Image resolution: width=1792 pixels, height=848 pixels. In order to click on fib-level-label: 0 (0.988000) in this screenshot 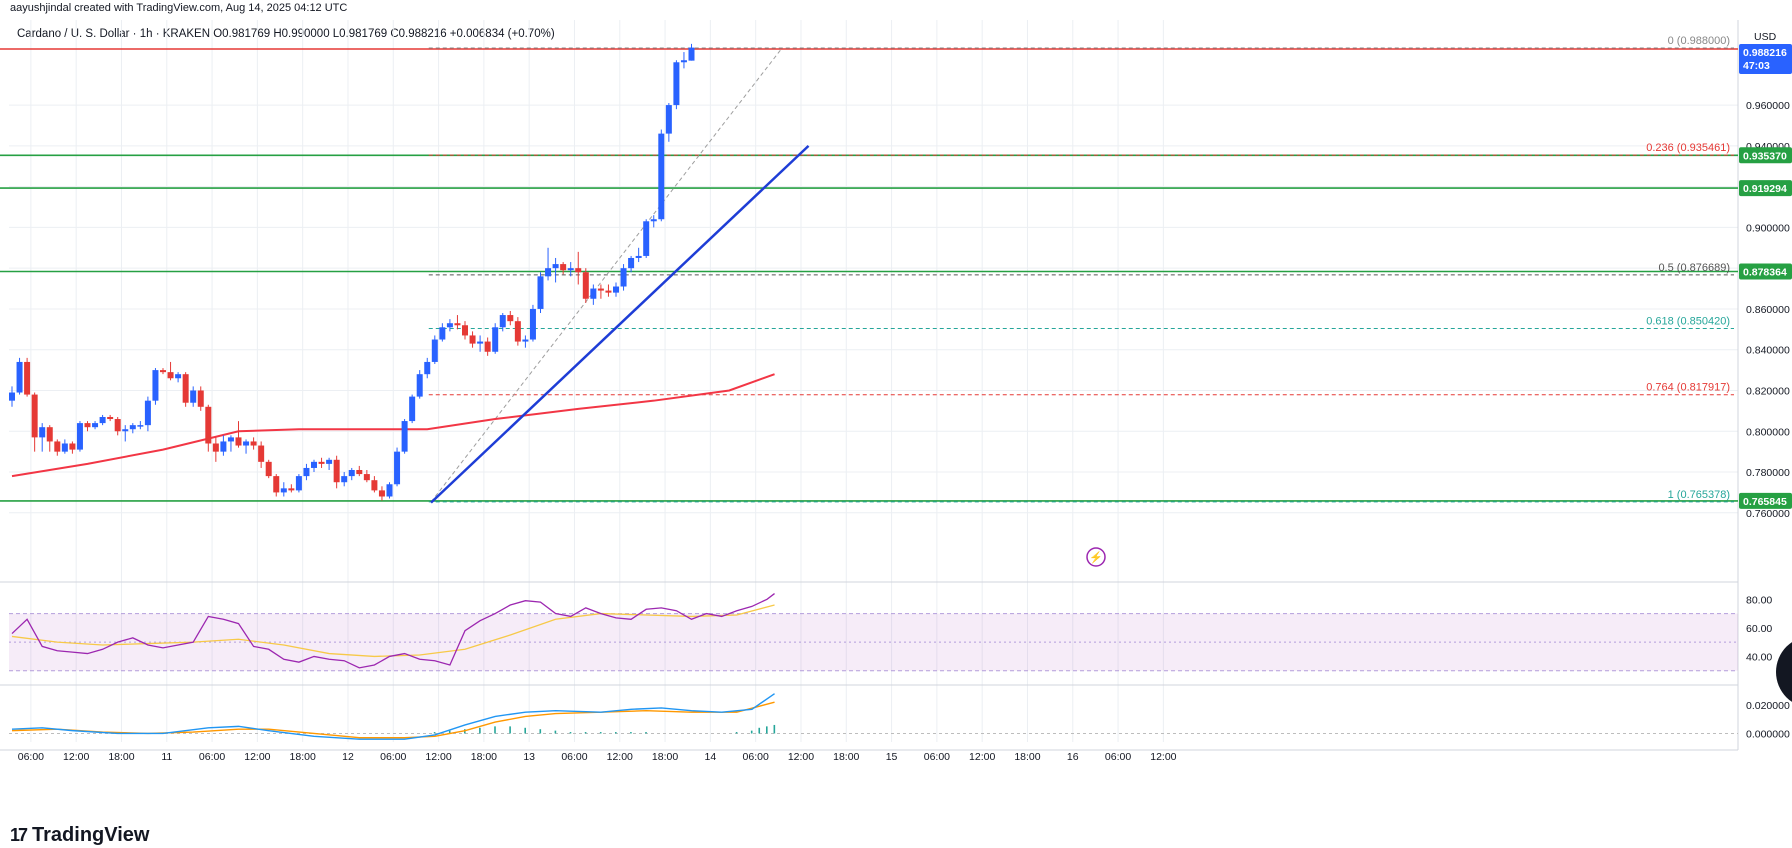, I will do `click(1699, 41)`.